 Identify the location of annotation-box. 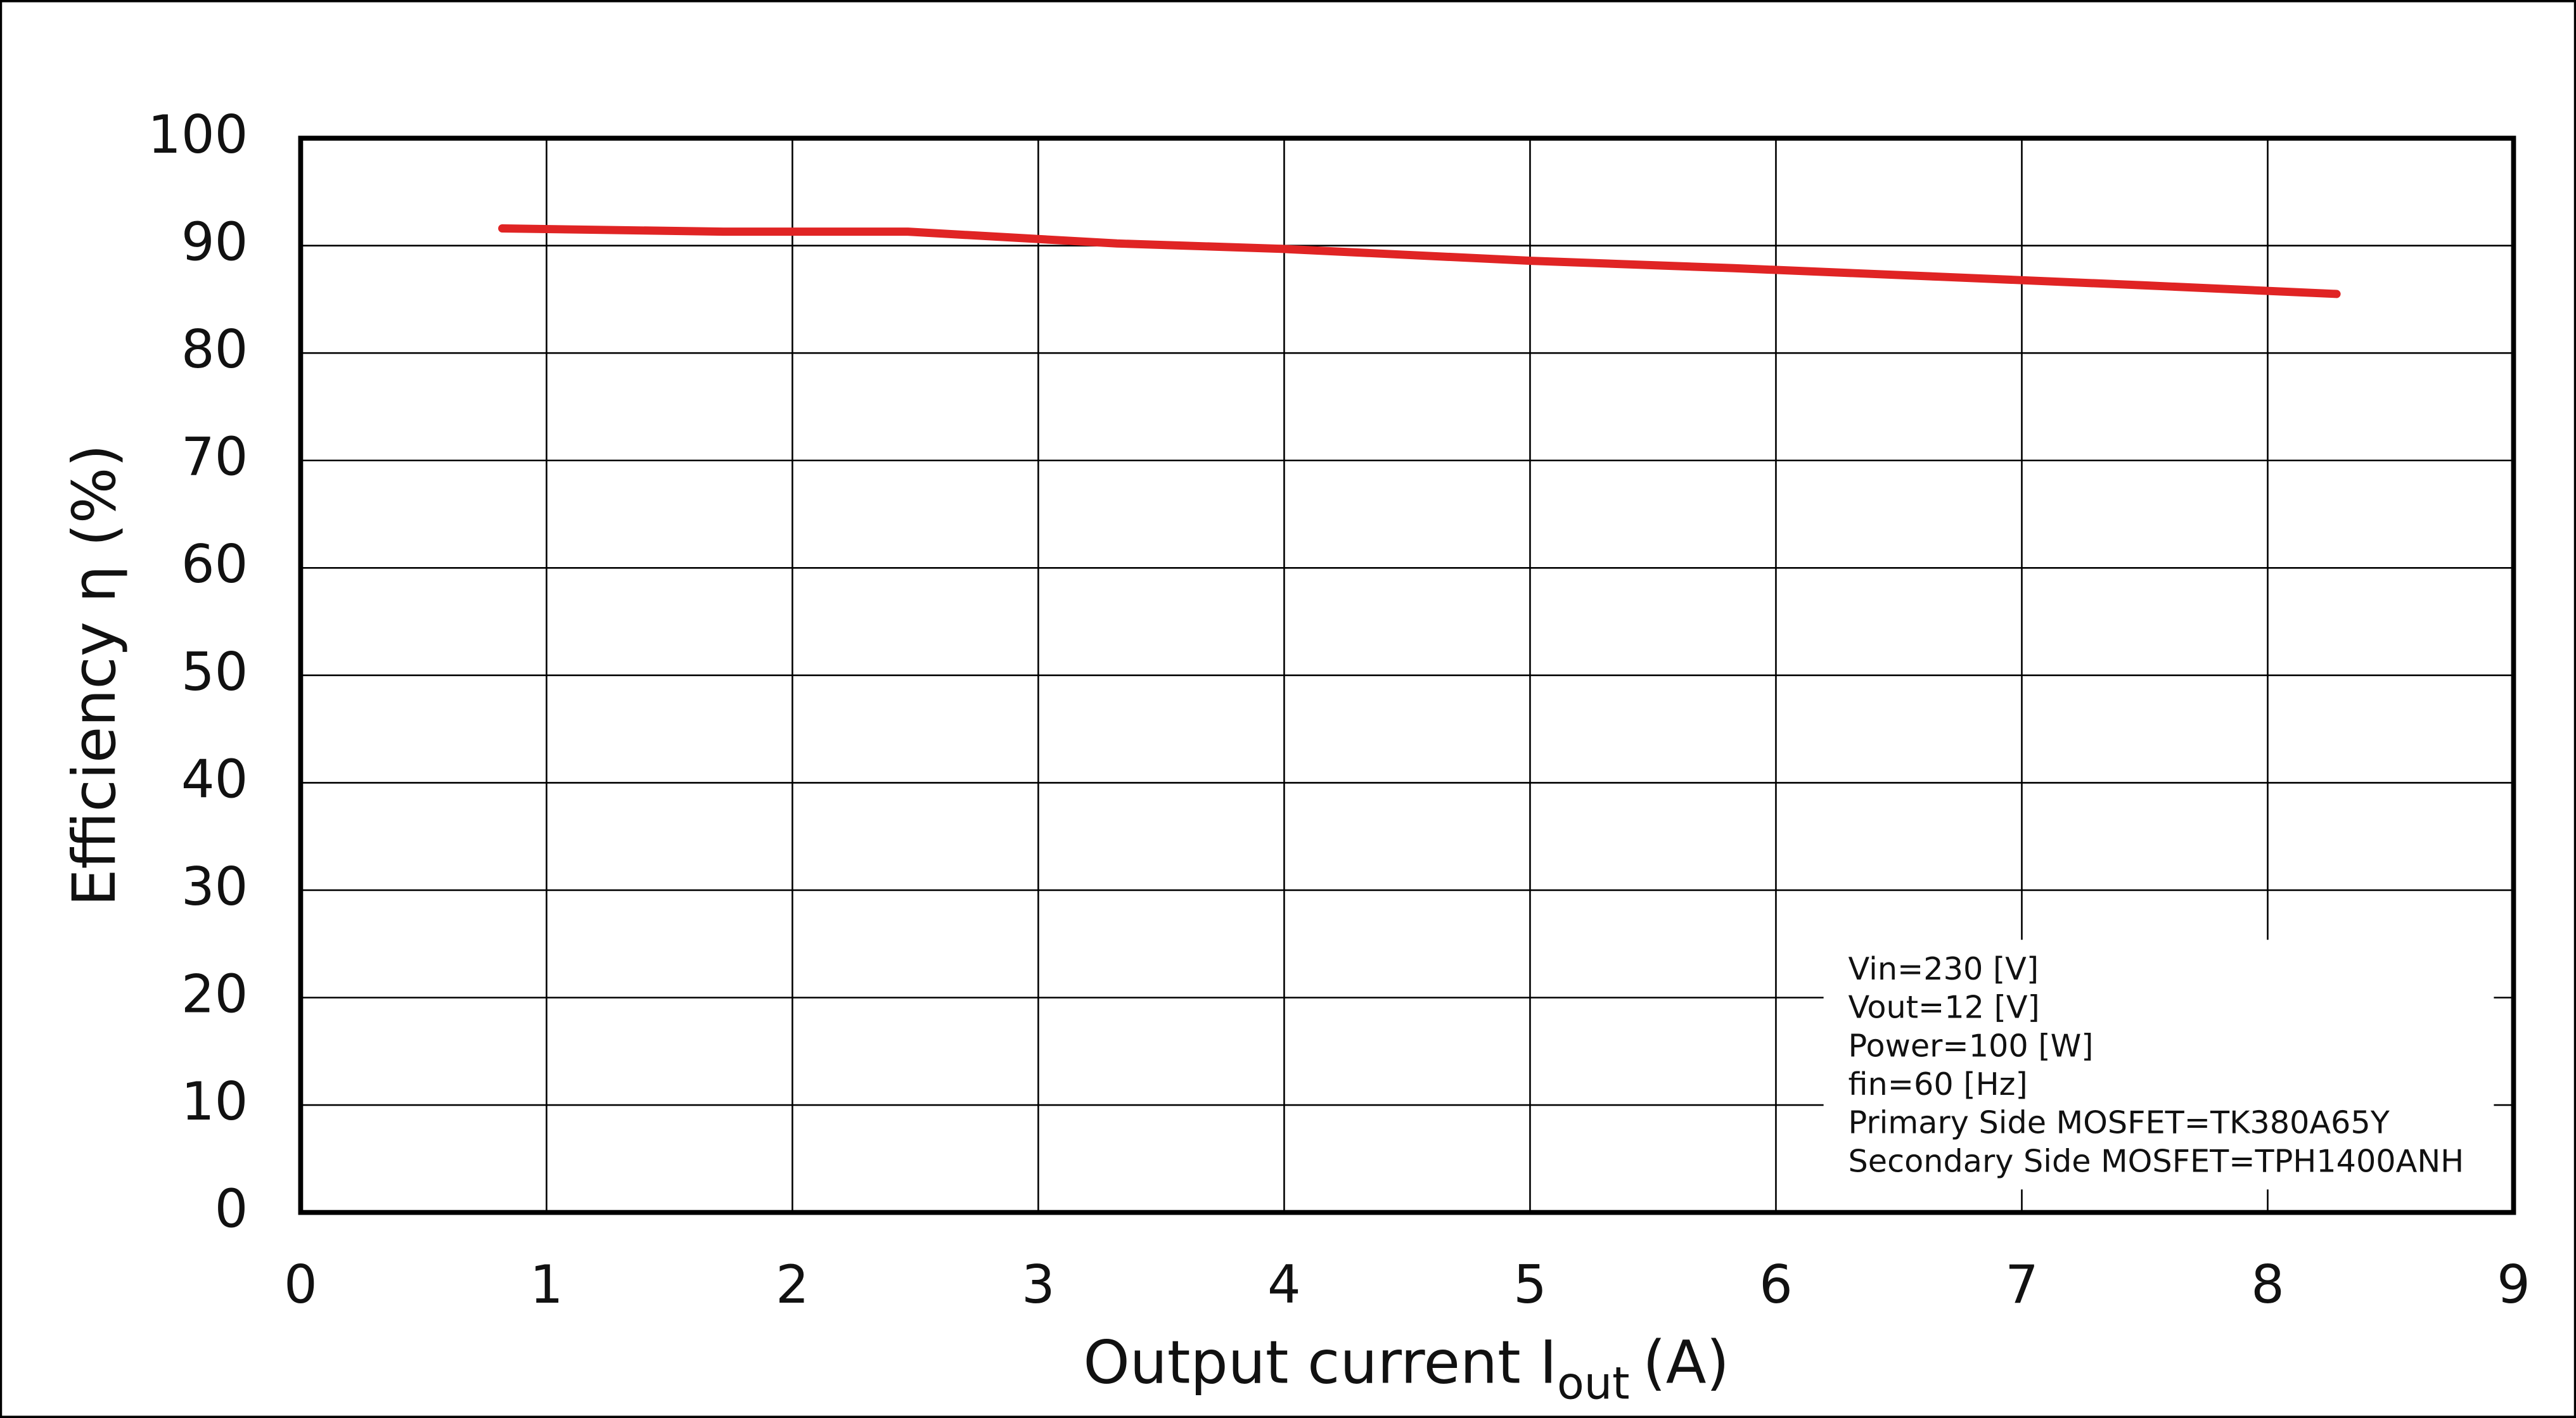
(2158, 1065).